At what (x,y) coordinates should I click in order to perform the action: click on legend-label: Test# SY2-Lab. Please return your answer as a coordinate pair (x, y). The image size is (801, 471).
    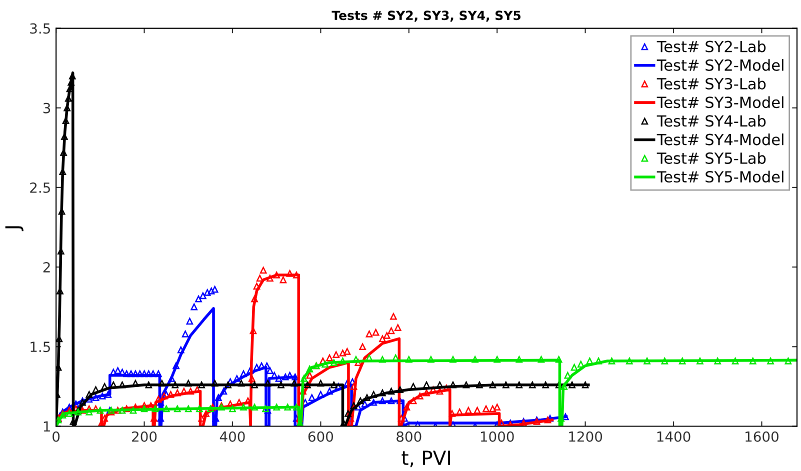
    Looking at the image, I should click on (711, 46).